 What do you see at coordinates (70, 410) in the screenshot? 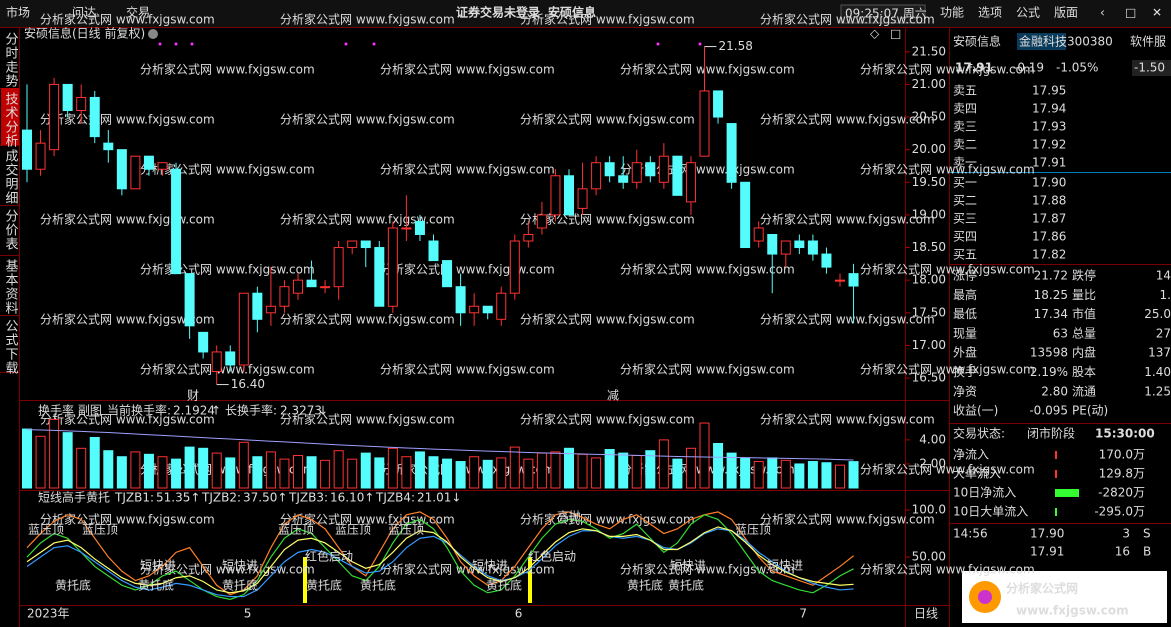
I see `pane-title: 换手率 副图` at bounding box center [70, 410].